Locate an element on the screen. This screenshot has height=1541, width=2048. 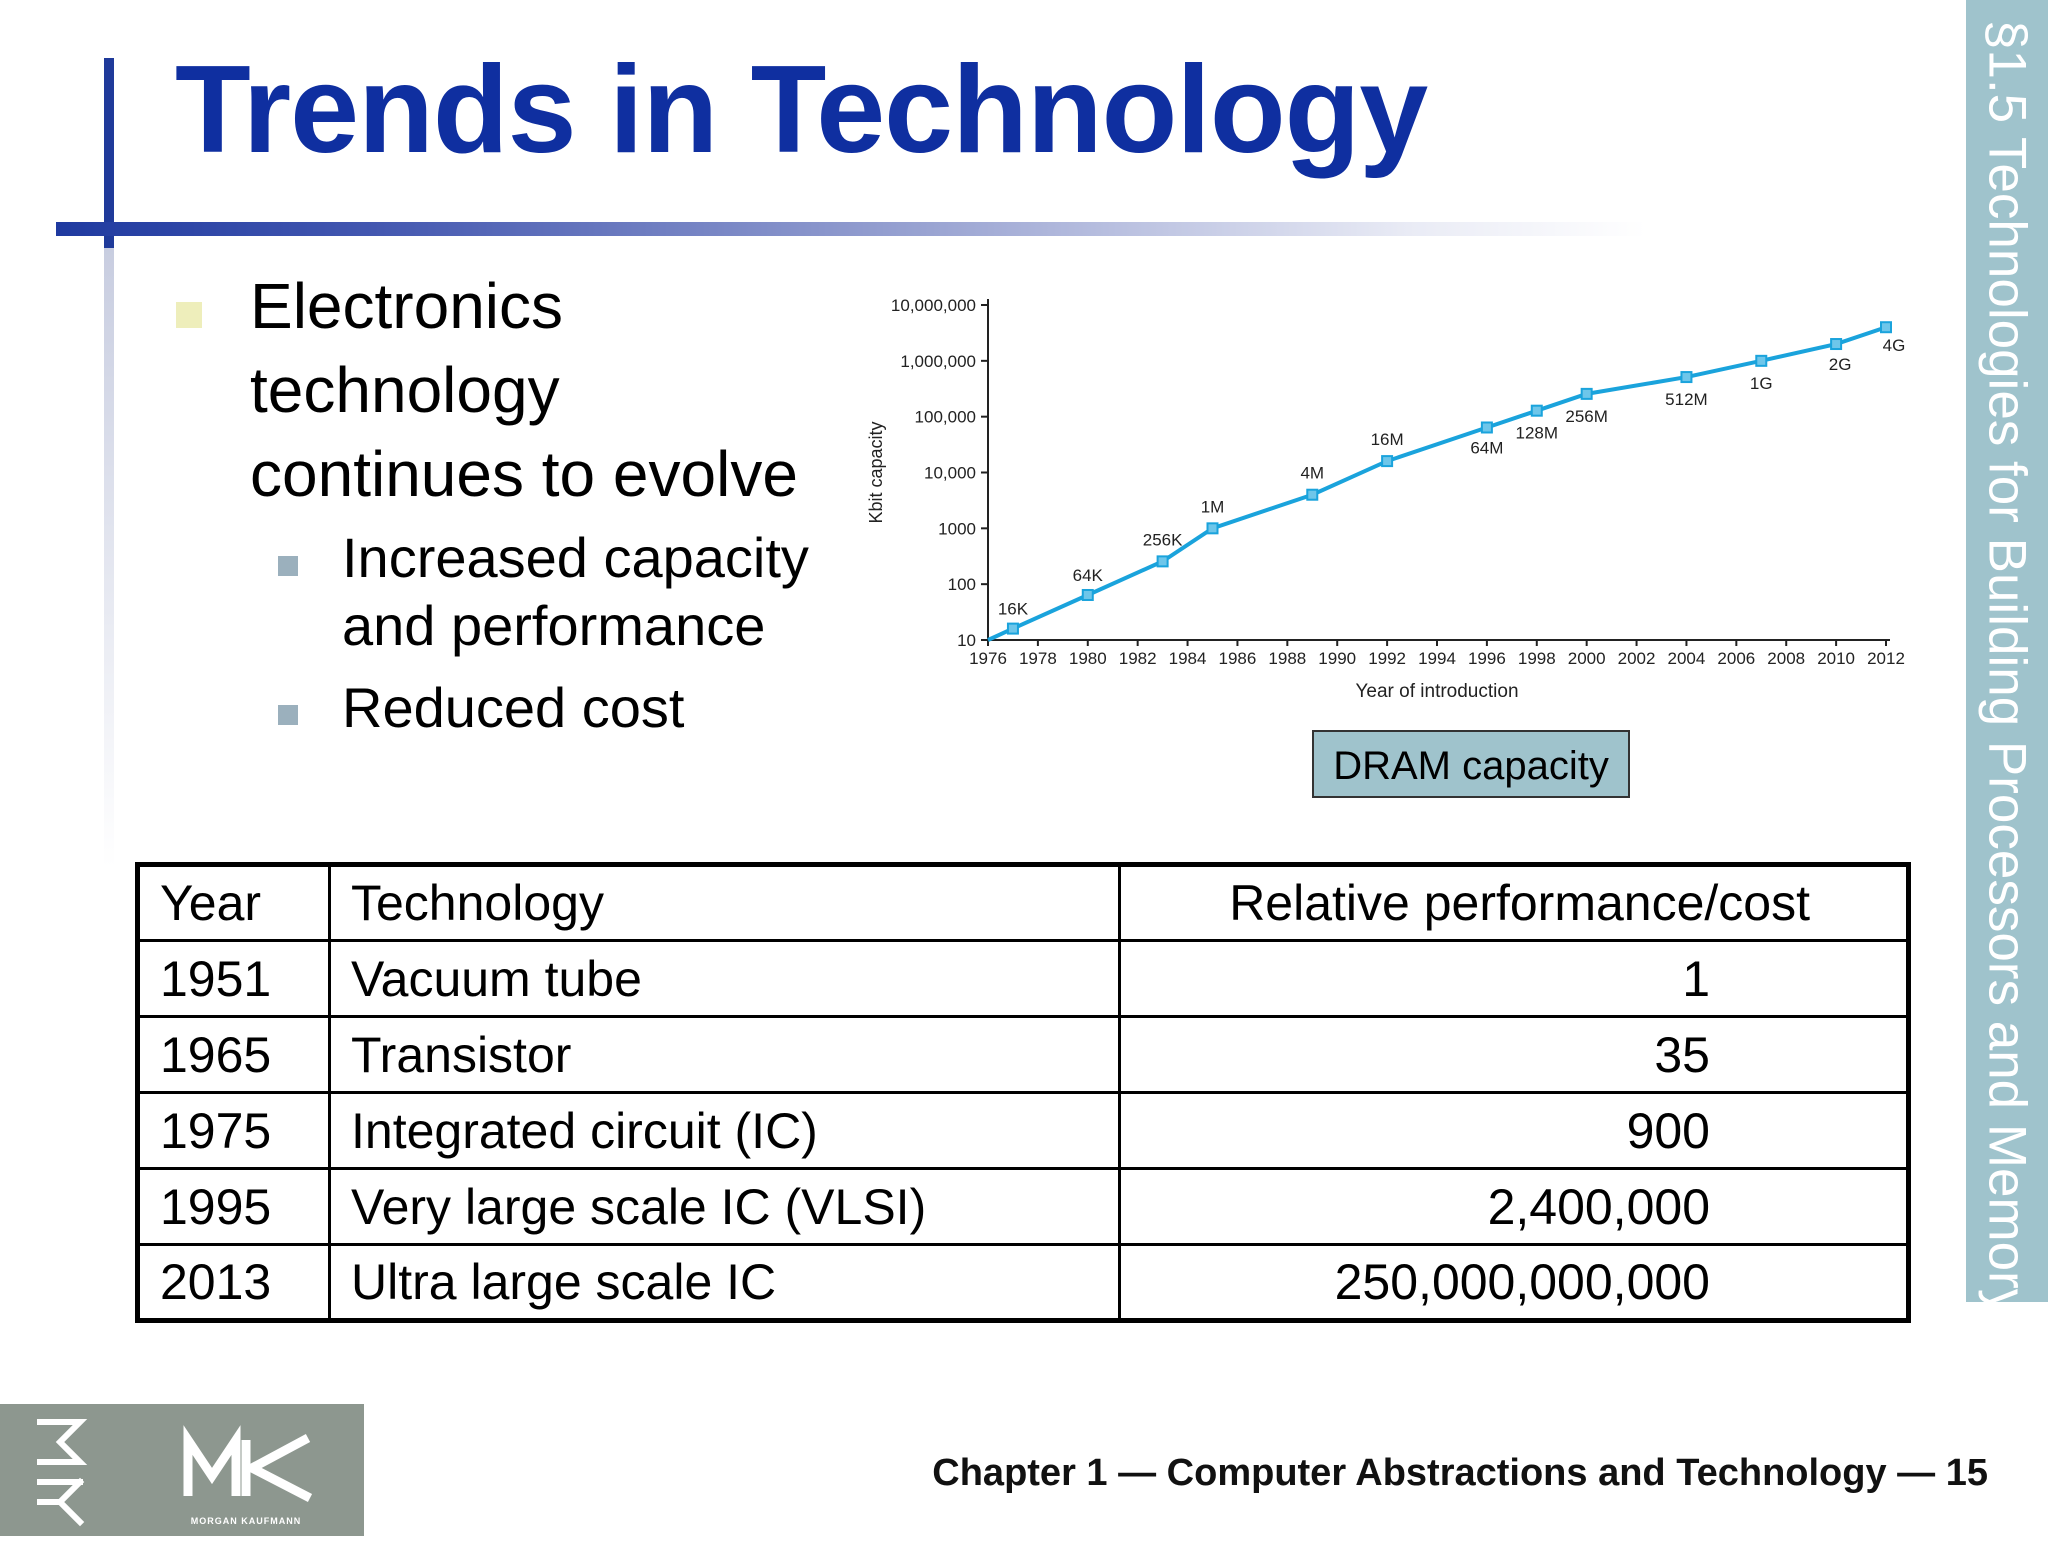
header-relative-performance: Relative performance/cost is located at coordinates (1514, 902).